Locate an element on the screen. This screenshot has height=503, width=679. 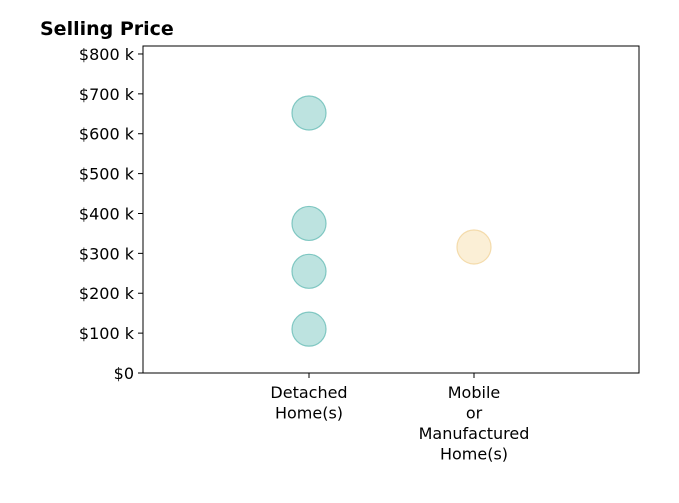
y-tick-label: $600 k is located at coordinates (107, 134).